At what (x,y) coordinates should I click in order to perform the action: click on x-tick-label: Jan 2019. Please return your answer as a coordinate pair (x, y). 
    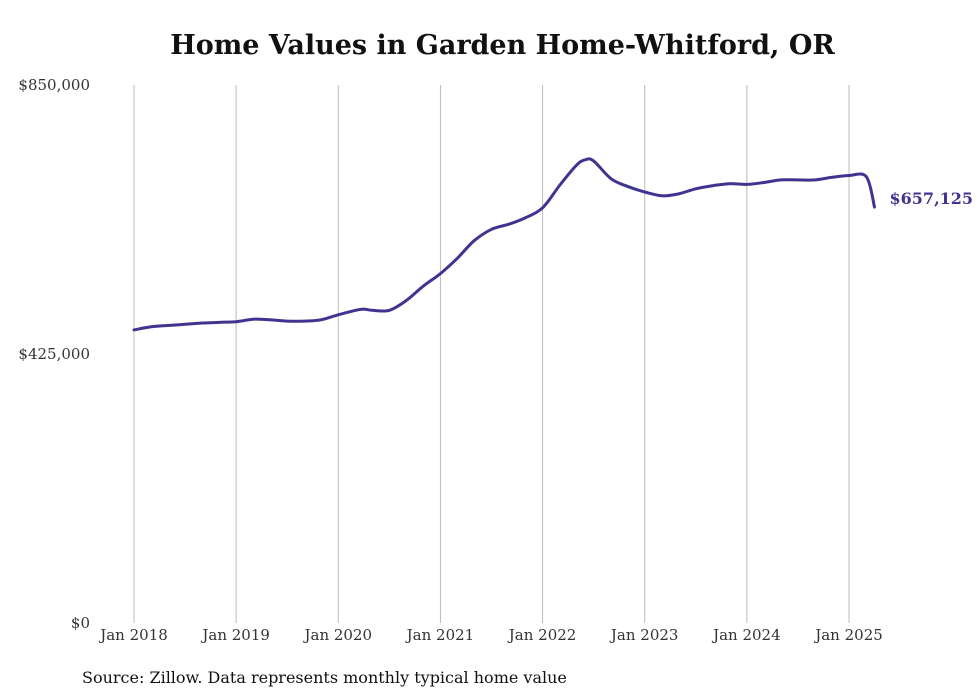
    Looking at the image, I should click on (235, 635).